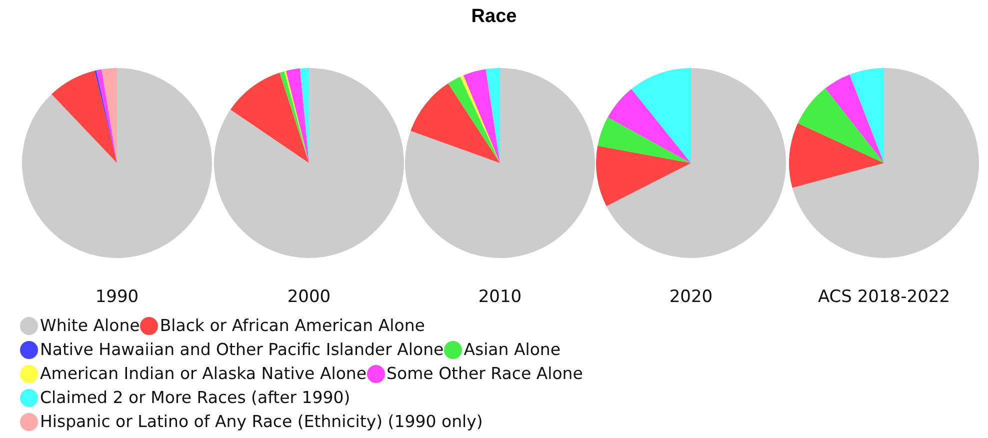 Image resolution: width=988 pixels, height=438 pixels. Describe the element at coordinates (691, 297) in the screenshot. I see `slice-label: 2020` at that location.